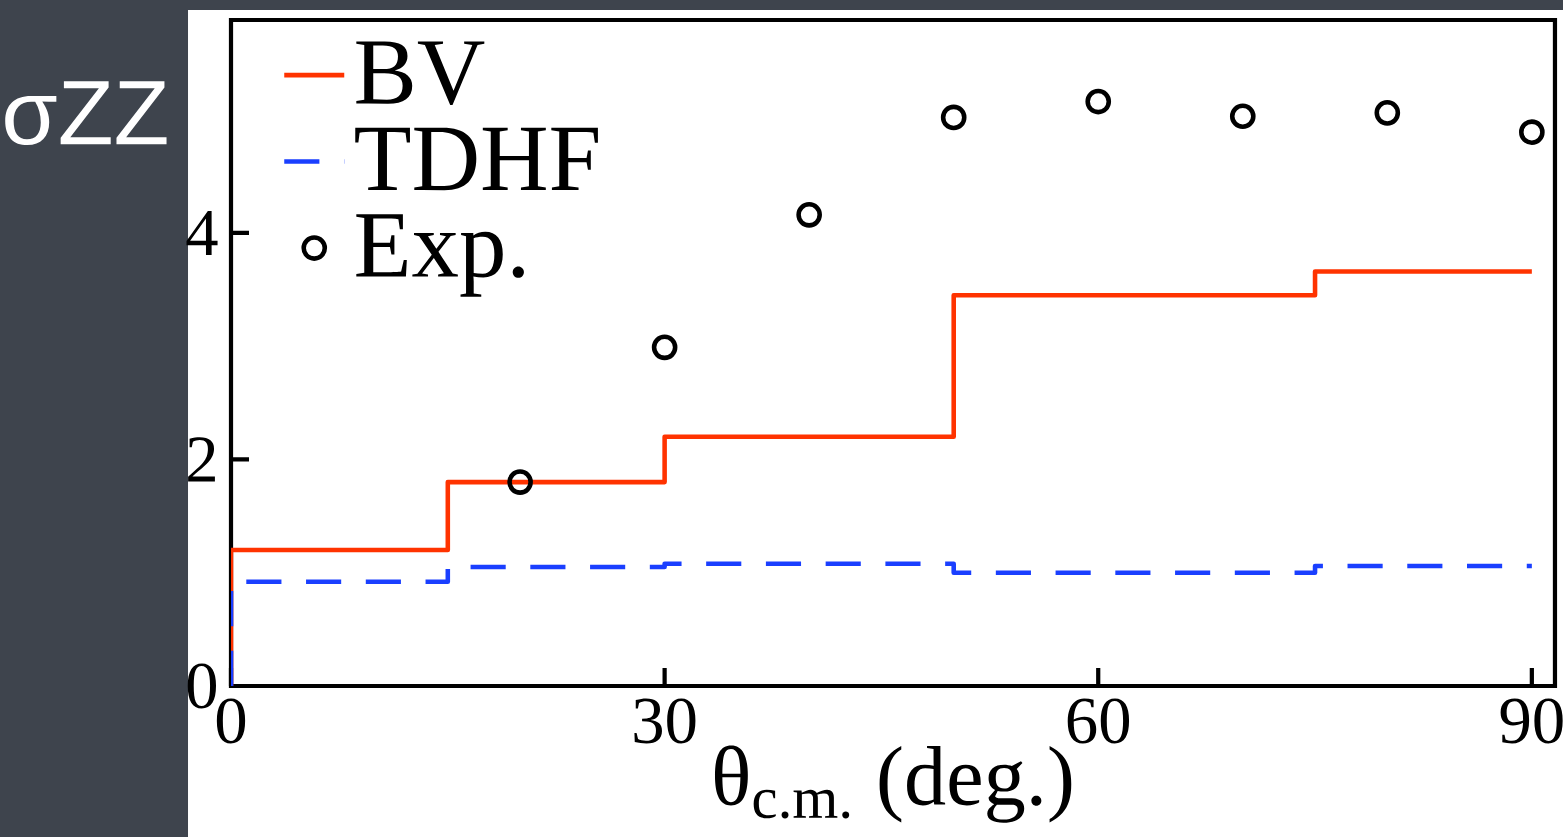 Image resolution: width=1563 pixels, height=837 pixels. I want to click on x-tick-label: 60, so click(1098, 721).